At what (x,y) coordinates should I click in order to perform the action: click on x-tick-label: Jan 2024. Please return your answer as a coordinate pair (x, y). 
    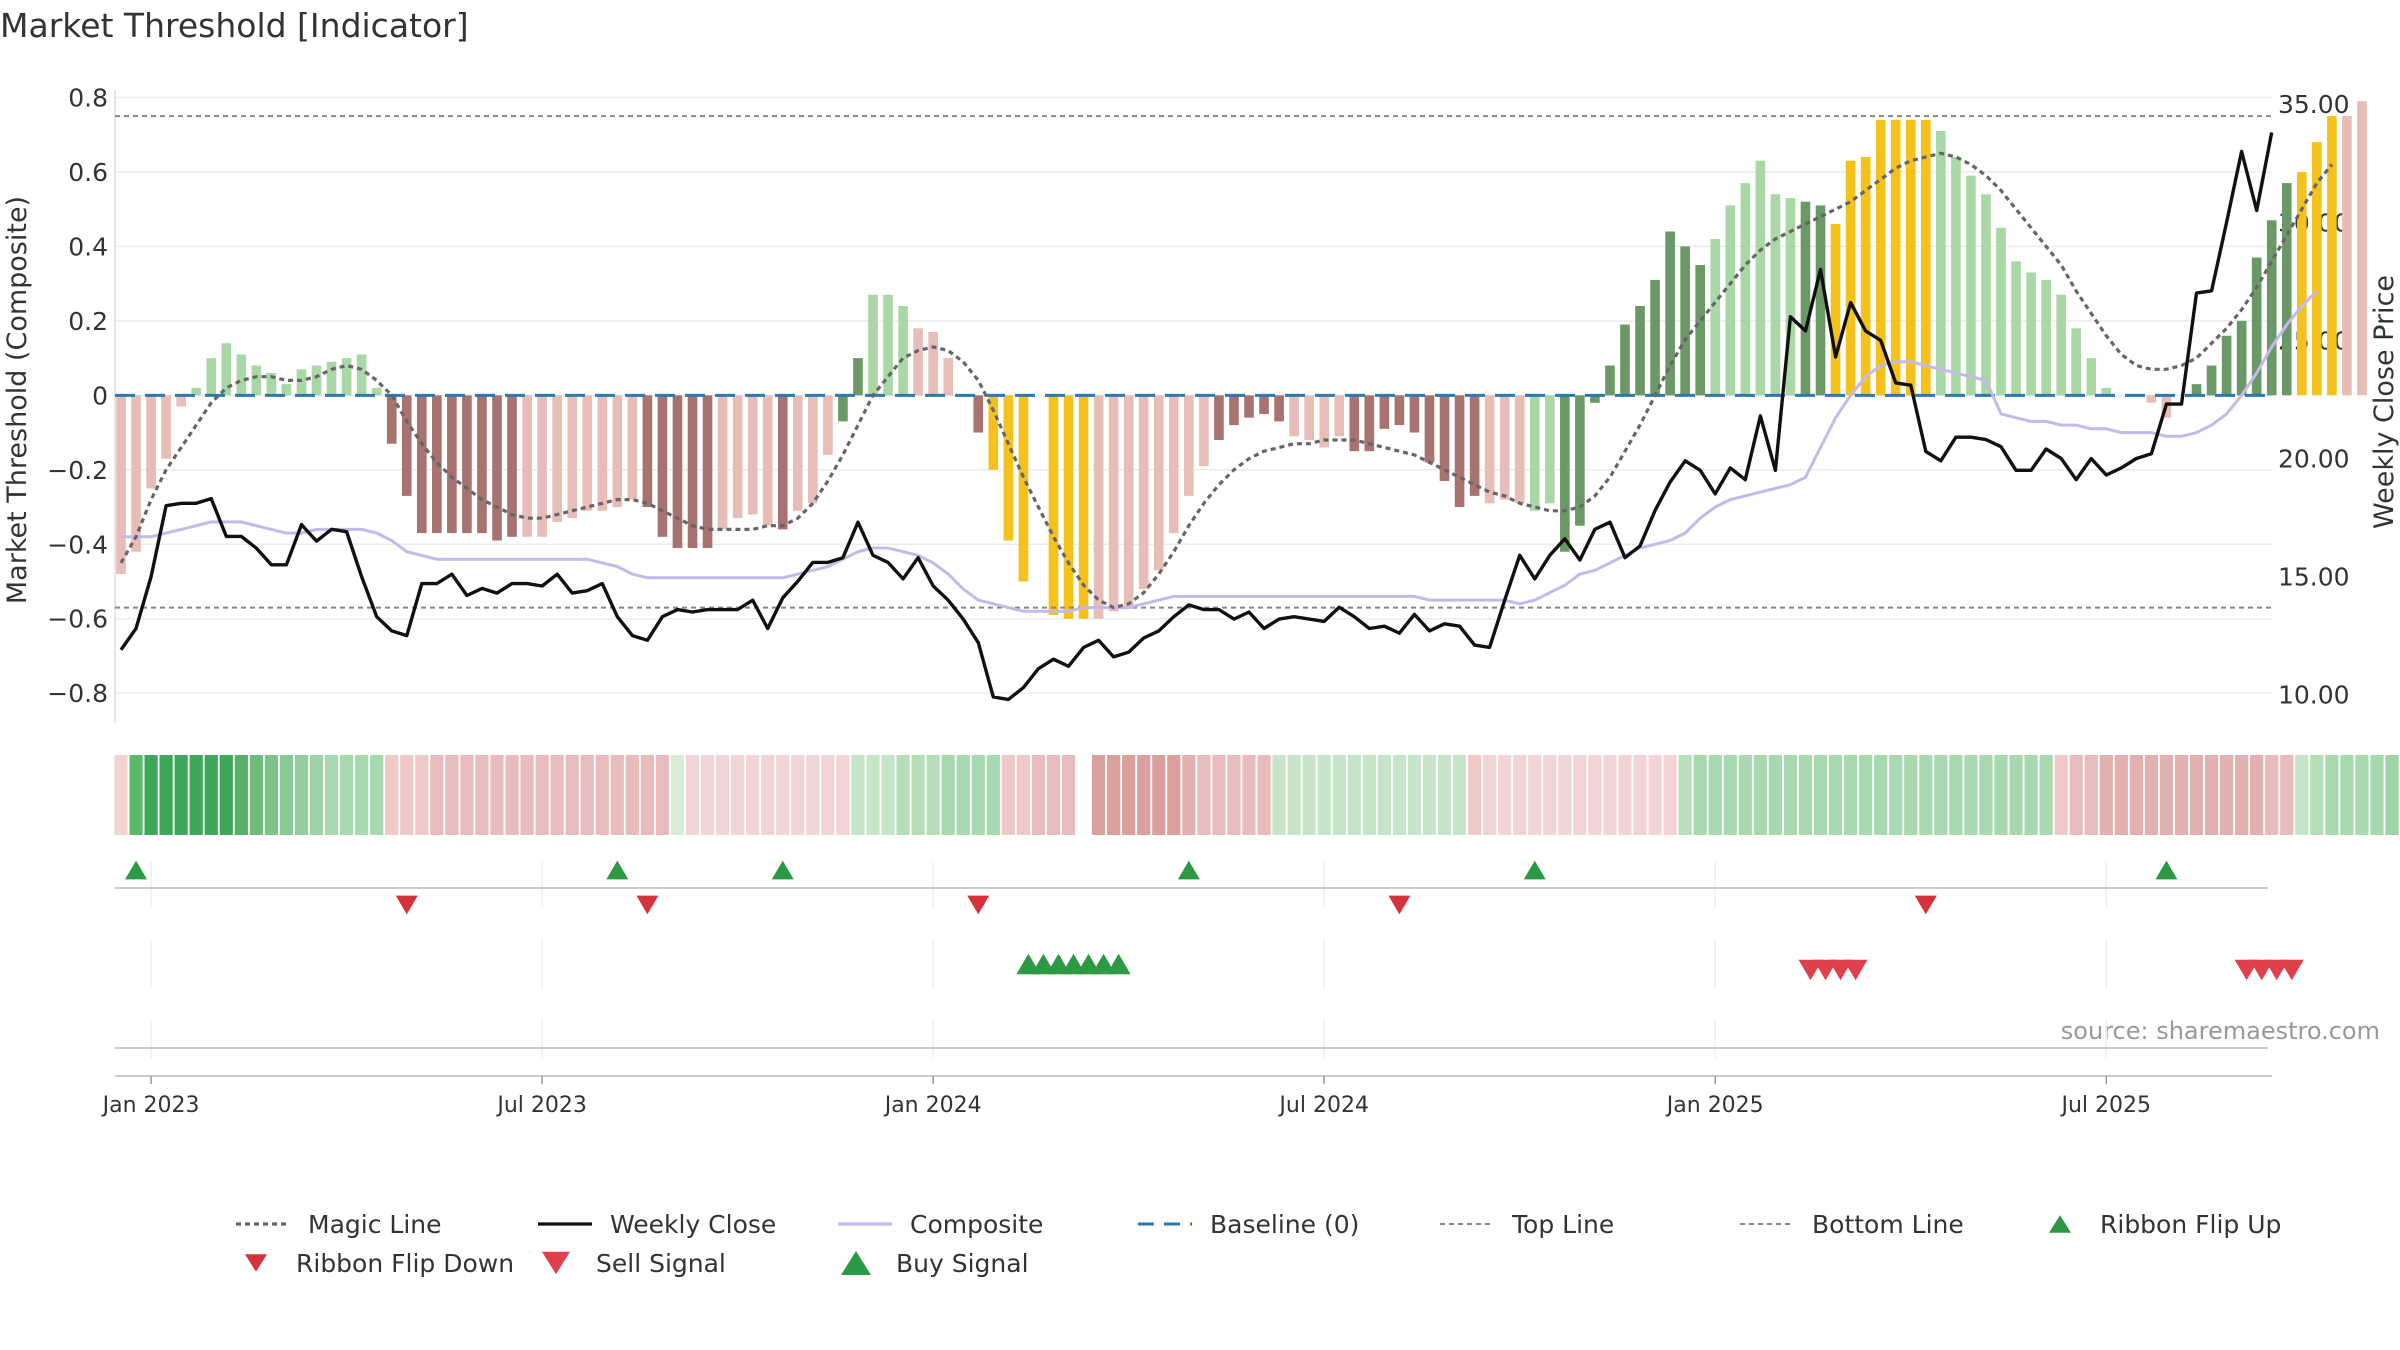
    Looking at the image, I should click on (932, 1105).